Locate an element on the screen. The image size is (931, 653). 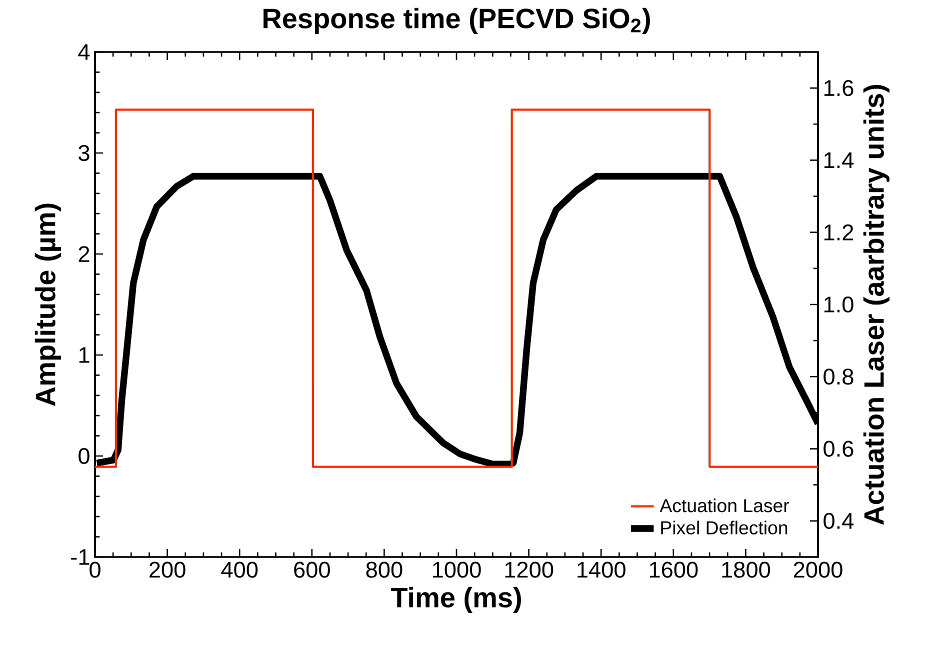
y2-tick-label: 1.0 is located at coordinates (839, 304).